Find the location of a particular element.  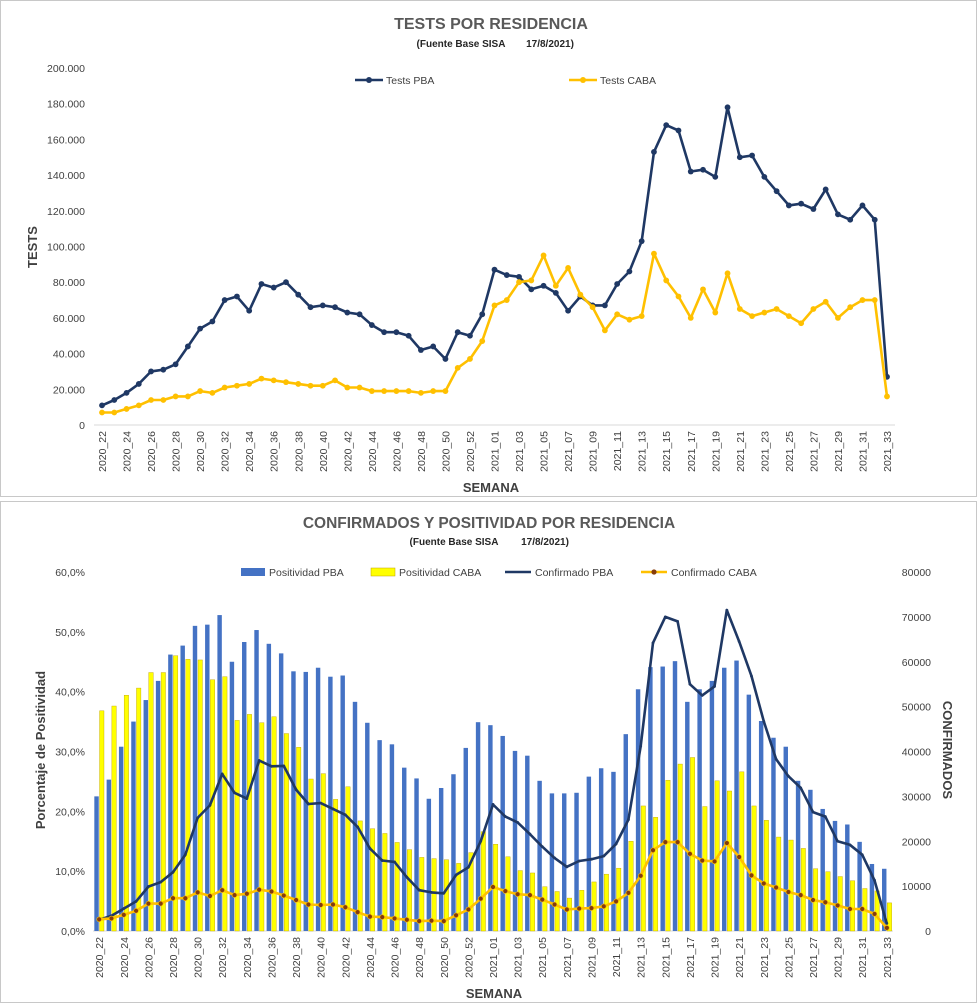

x-tick-label: 2020_44 is located at coordinates (373, 451).